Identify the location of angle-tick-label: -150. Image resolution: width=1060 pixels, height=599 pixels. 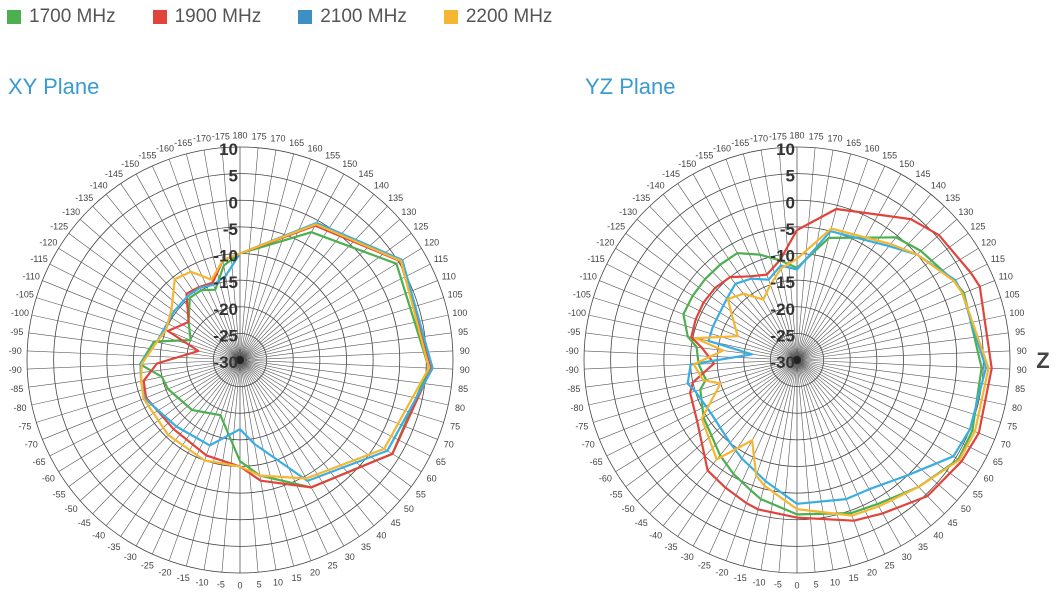
(687, 164).